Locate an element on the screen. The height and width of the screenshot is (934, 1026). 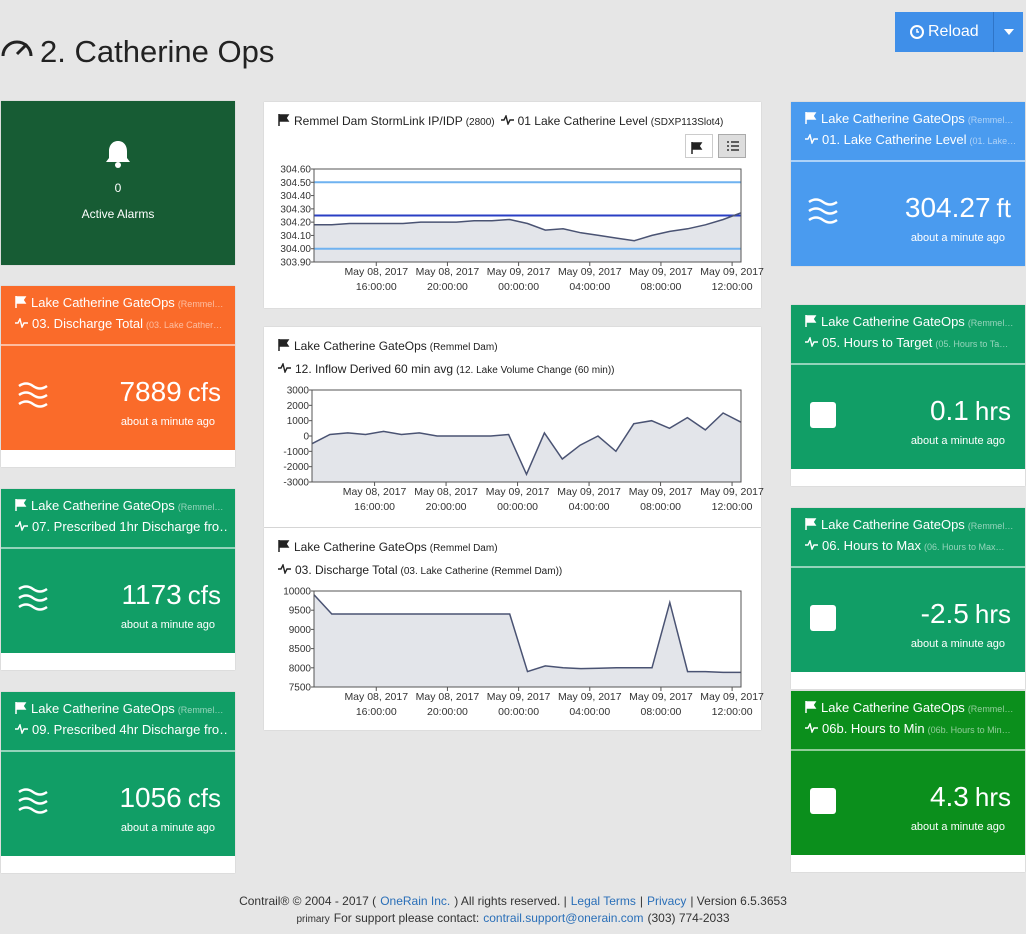
link: Legal Terms is located at coordinates (603, 901).